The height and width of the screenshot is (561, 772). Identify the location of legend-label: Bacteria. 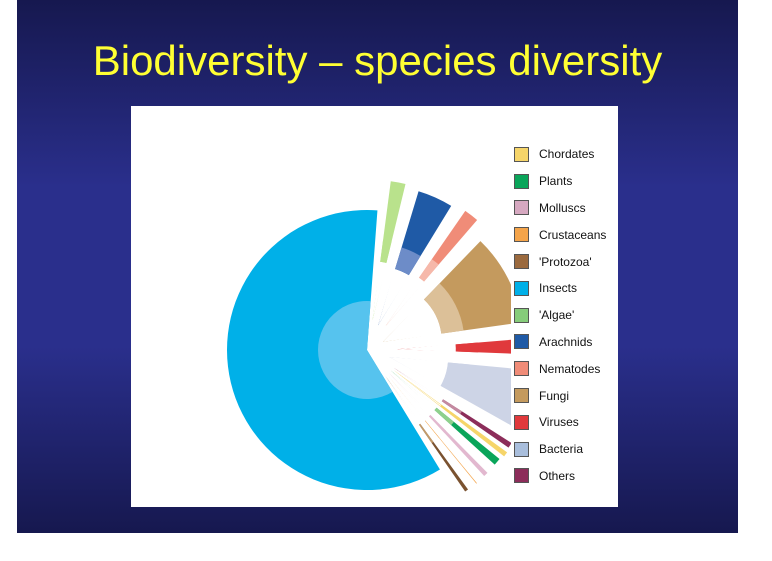
(561, 449).